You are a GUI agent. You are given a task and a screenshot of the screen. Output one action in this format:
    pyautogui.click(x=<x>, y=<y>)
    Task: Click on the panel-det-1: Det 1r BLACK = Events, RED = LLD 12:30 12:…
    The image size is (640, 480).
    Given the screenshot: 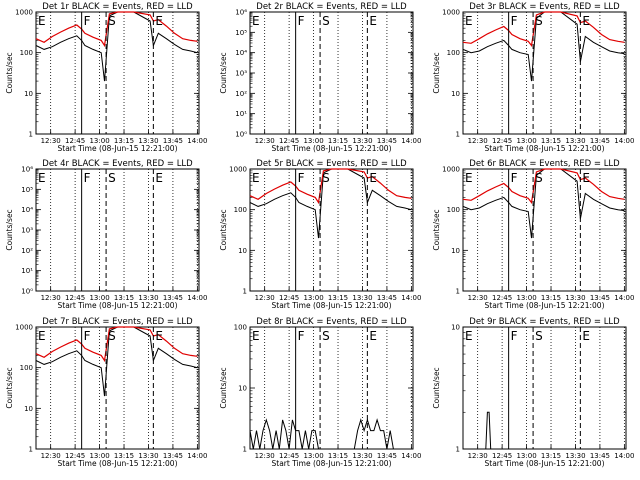 What is the action you would take?
    pyautogui.click(x=106, y=77)
    